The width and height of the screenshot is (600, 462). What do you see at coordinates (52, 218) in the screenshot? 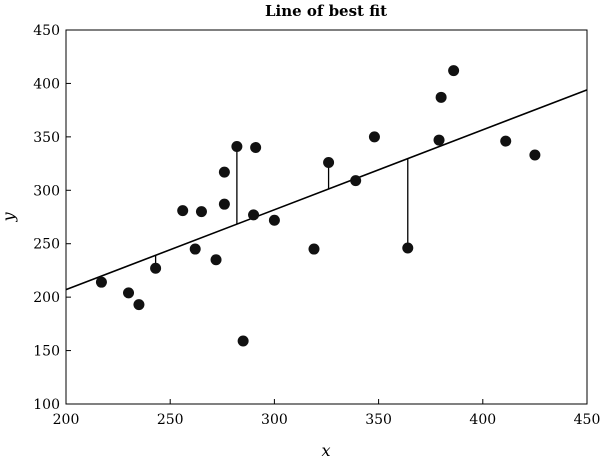
I see `y-axis-ticks: 100 150 200 250 300 350 400 450` at bounding box center [52, 218].